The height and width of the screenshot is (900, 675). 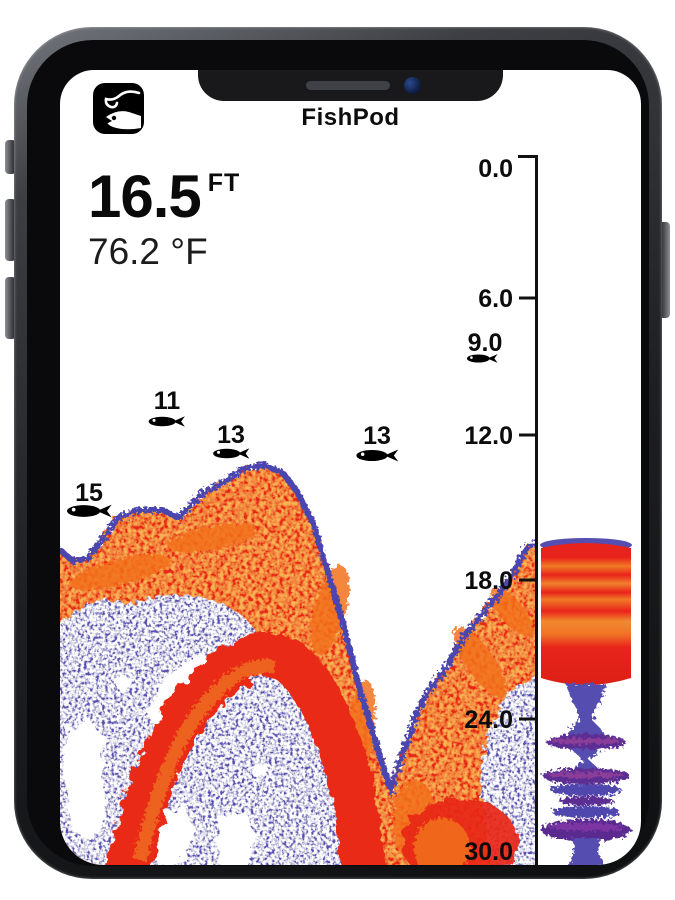 I want to click on fish-markers: 9.0 11 13 13, so click(x=285, y=423).